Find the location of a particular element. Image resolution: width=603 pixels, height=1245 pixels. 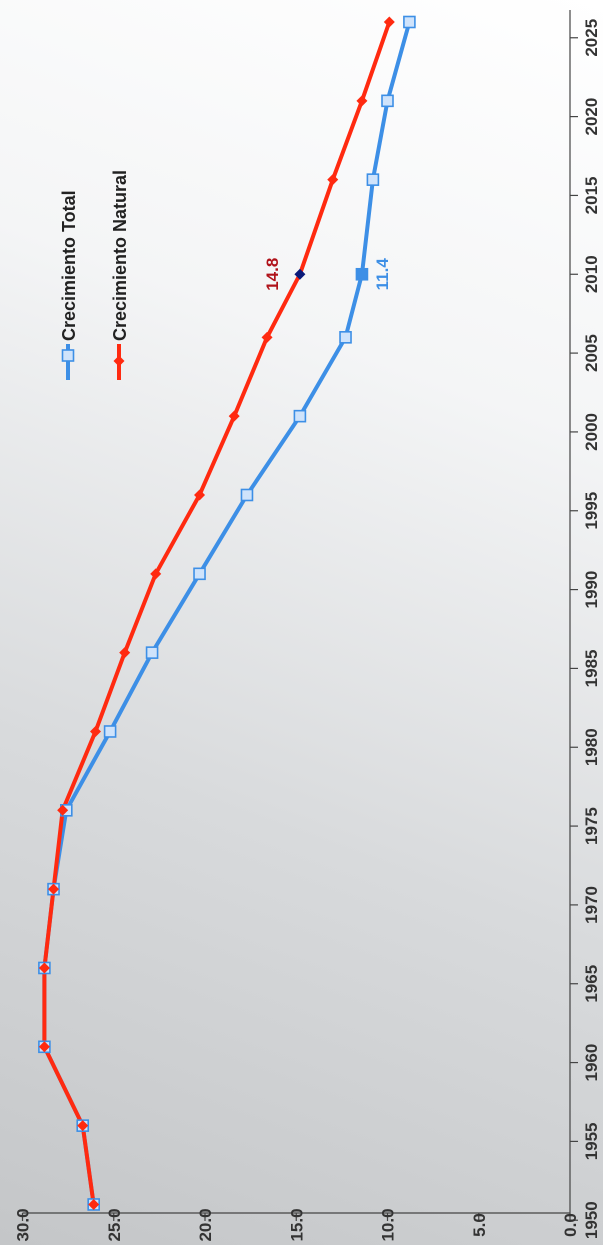

year-tick-label: 1975 is located at coordinates (591, 826).